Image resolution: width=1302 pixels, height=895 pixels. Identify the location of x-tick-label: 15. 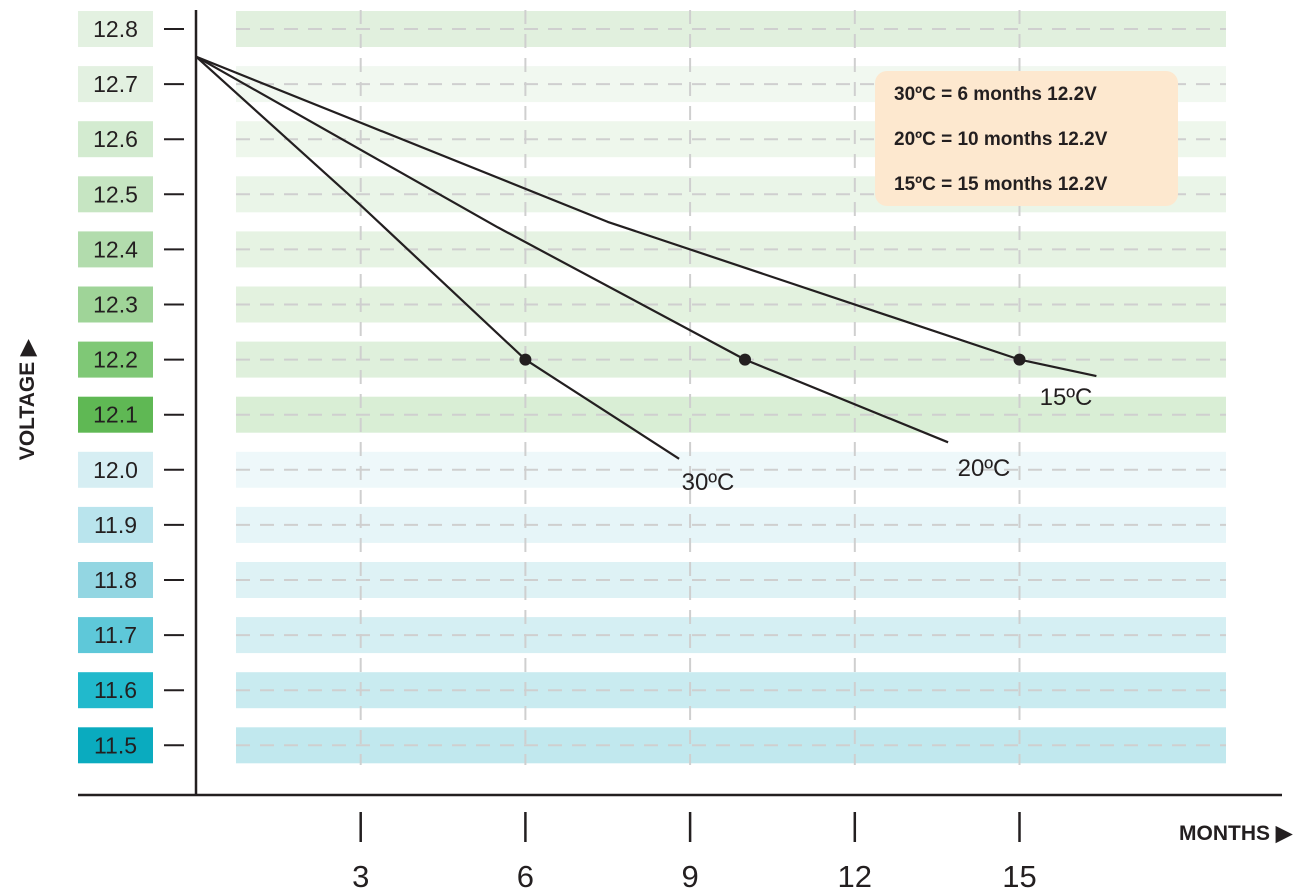
(1019, 876).